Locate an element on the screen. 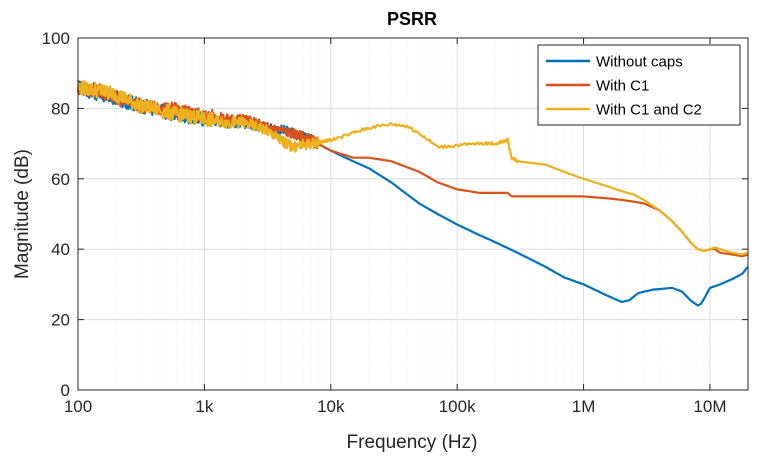 The image size is (768, 463). x-tick-label: 10M is located at coordinates (709, 406).